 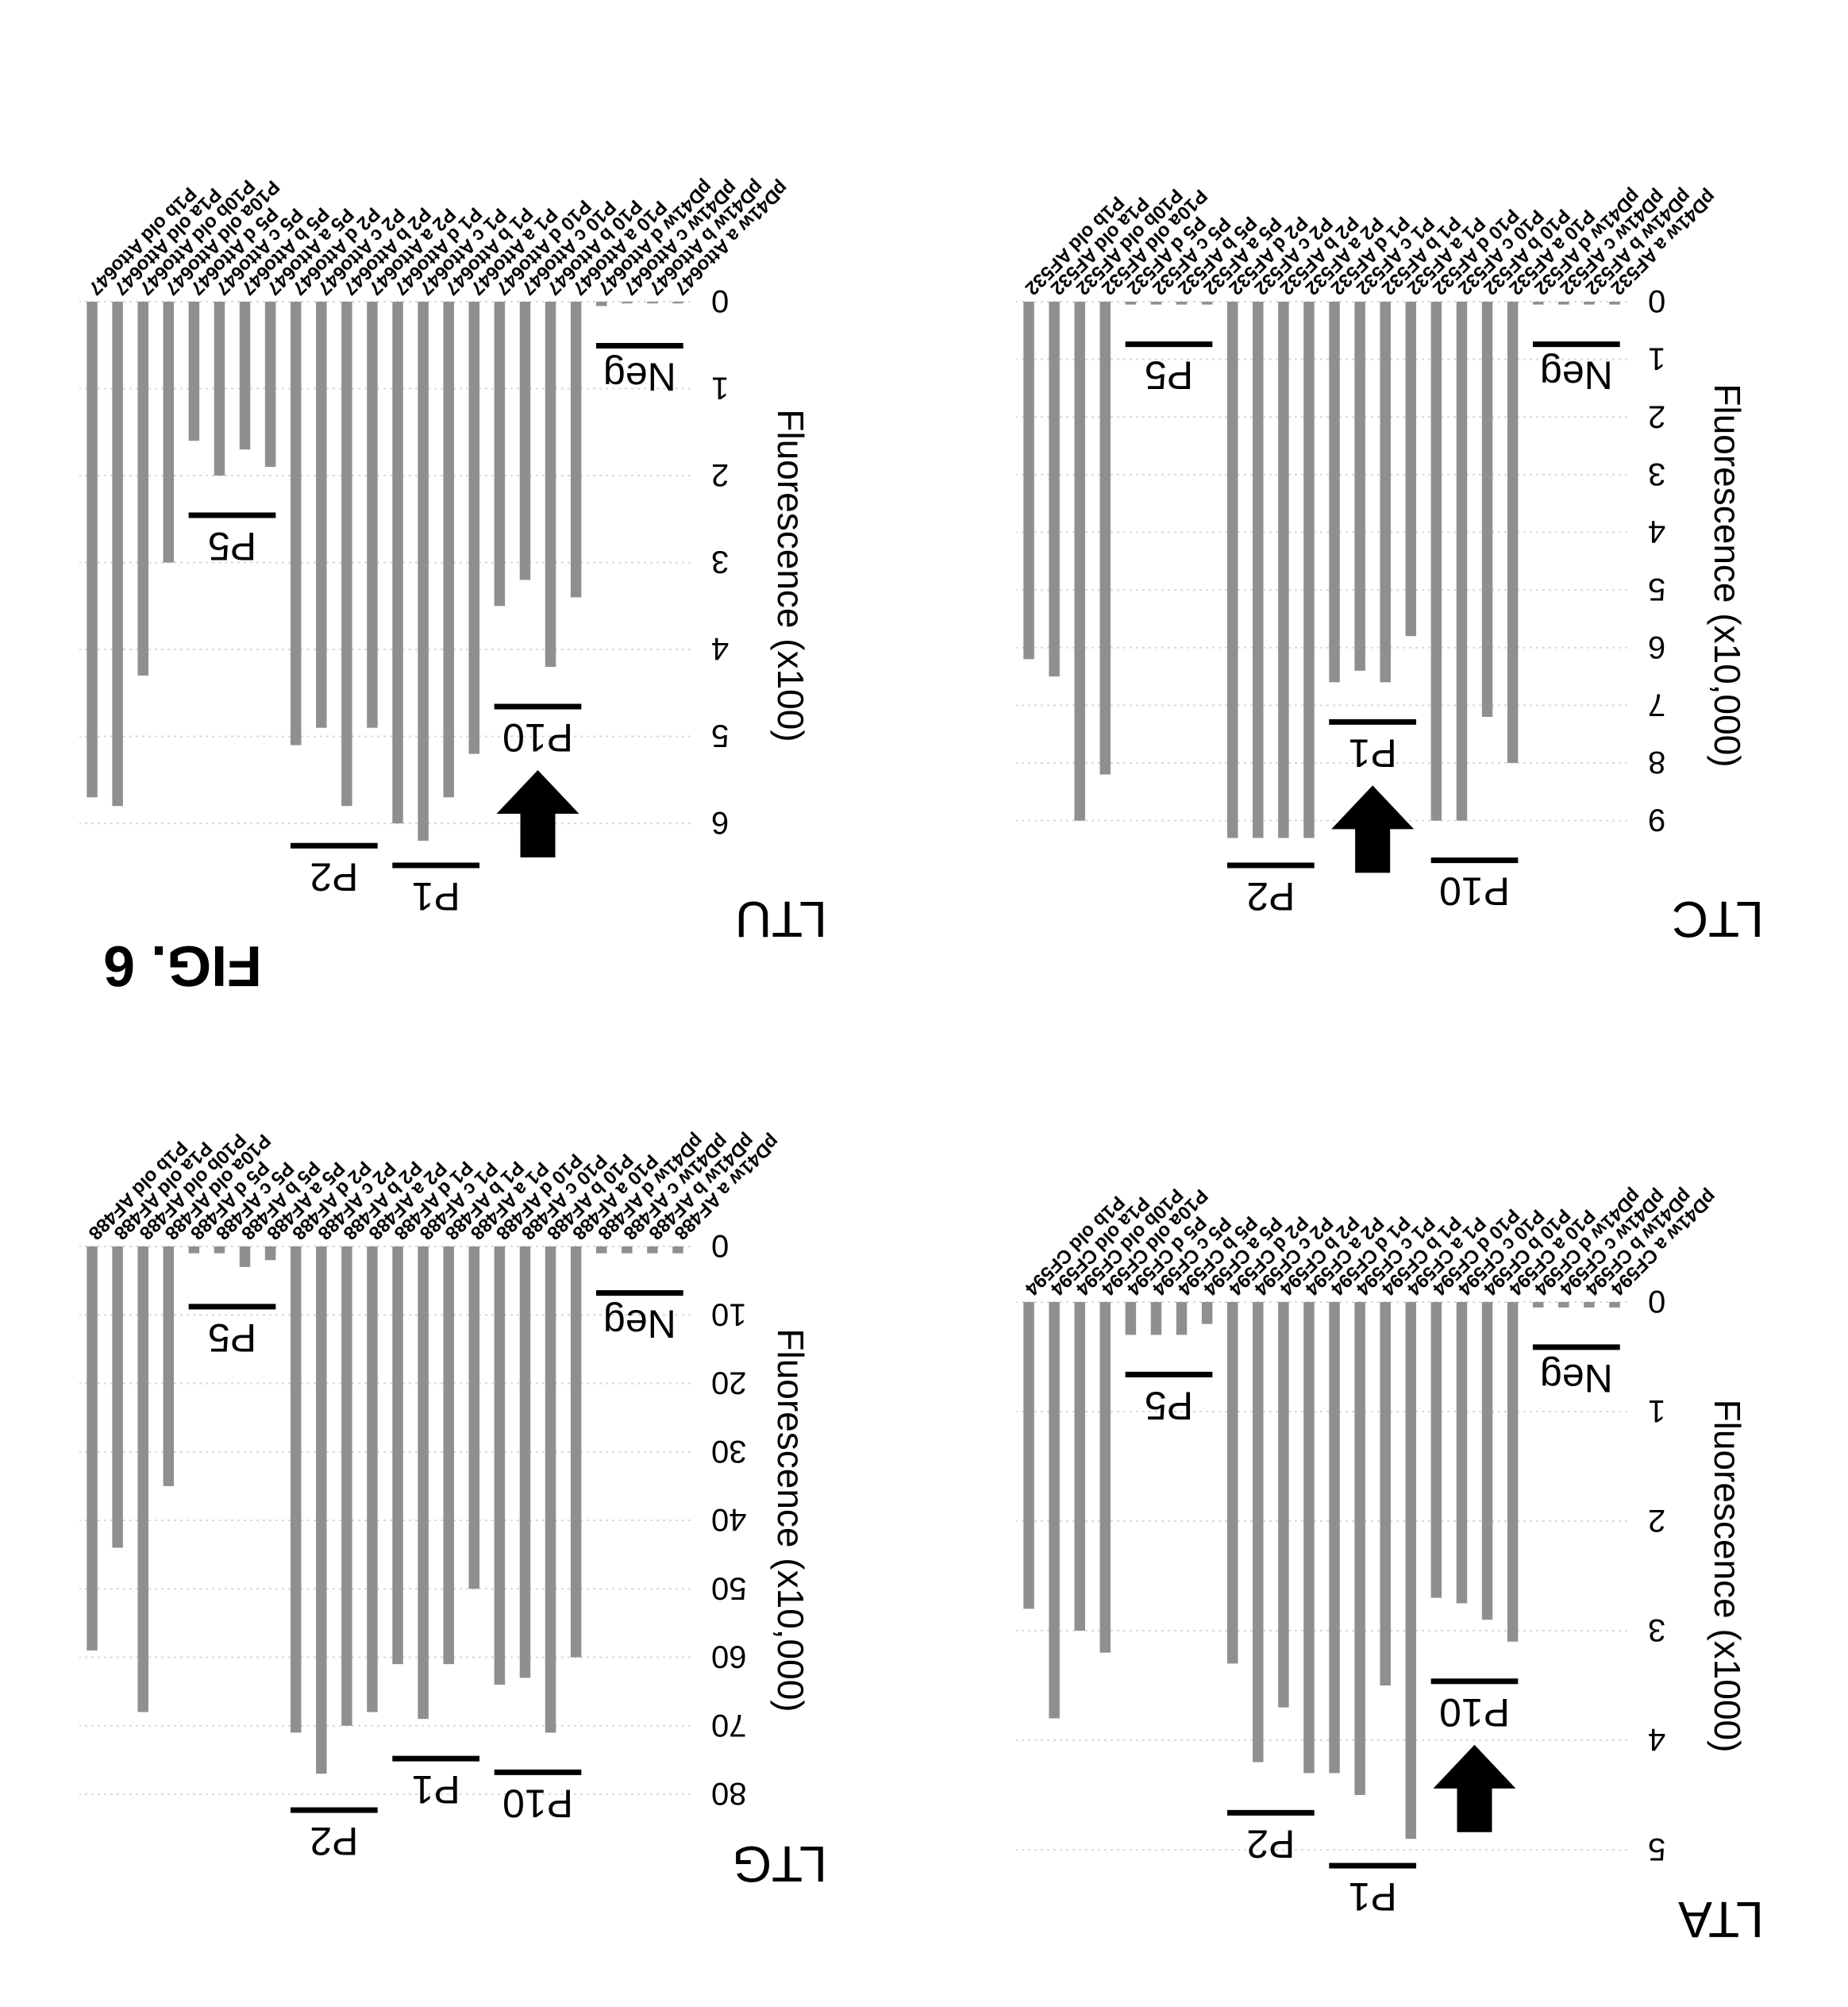 What do you see at coordinates (1656, 589) in the screenshot?
I see `y-tick-label: 5` at bounding box center [1656, 589].